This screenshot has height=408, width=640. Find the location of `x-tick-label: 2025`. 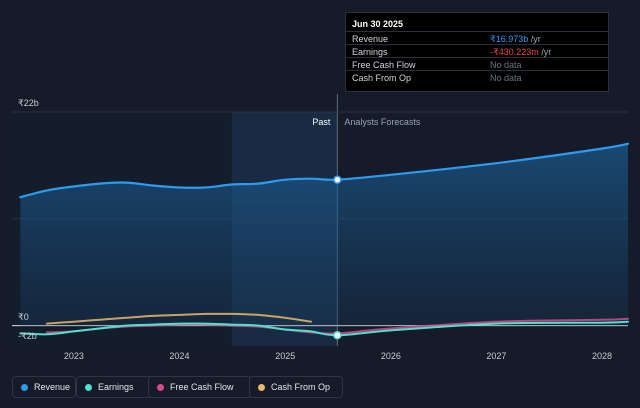

x-tick-label: 2025 is located at coordinates (285, 356).